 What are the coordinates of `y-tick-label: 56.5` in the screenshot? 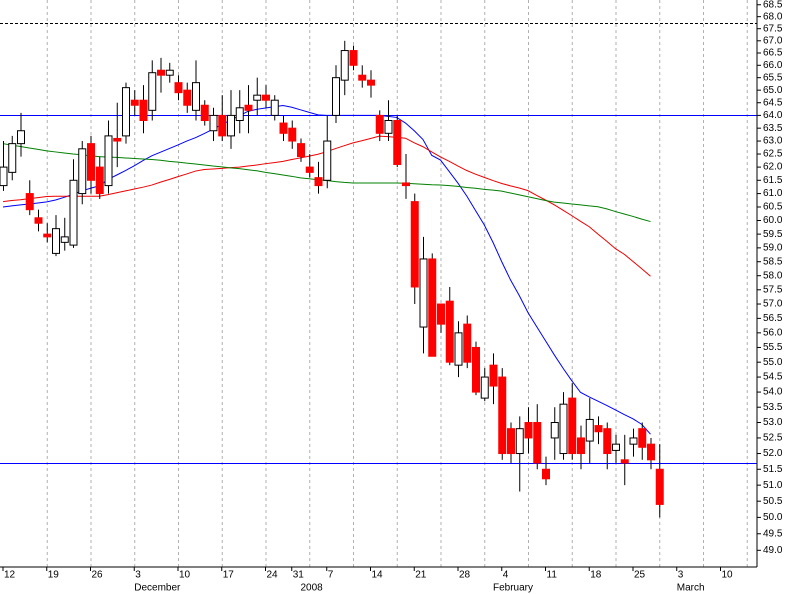 It's located at (773, 318).